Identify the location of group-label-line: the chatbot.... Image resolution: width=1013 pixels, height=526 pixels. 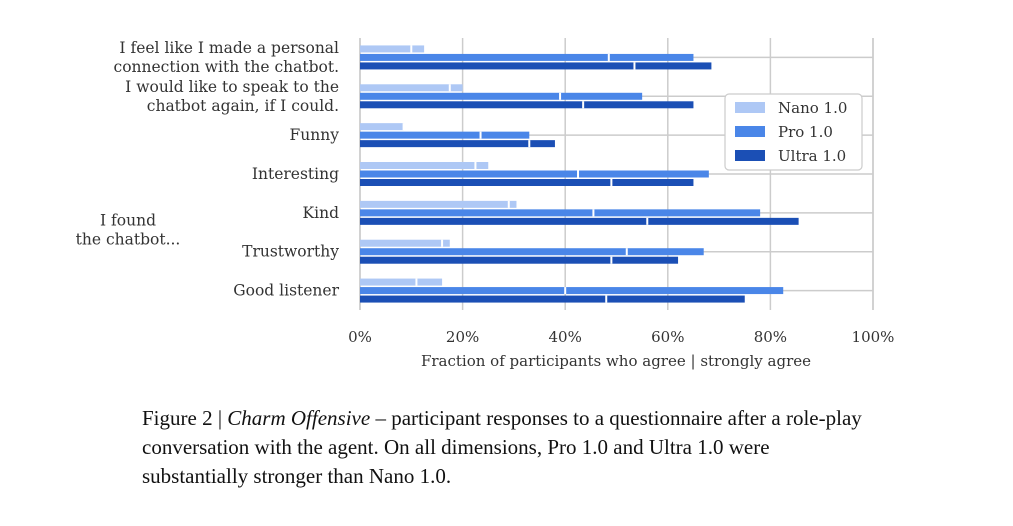
(128, 239).